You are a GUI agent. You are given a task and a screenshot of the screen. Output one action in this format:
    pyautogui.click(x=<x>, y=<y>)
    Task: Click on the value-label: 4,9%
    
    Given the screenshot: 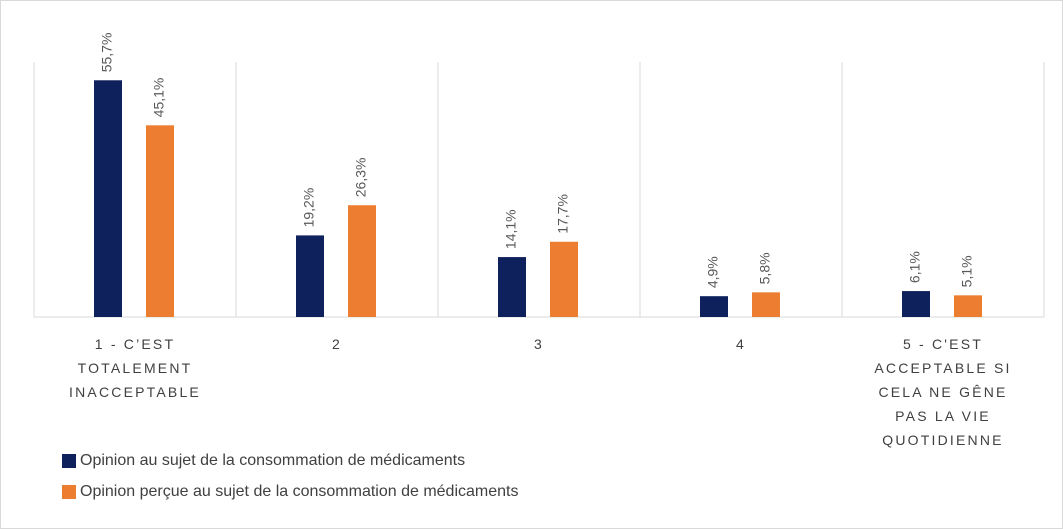 What is the action you would take?
    pyautogui.click(x=713, y=272)
    